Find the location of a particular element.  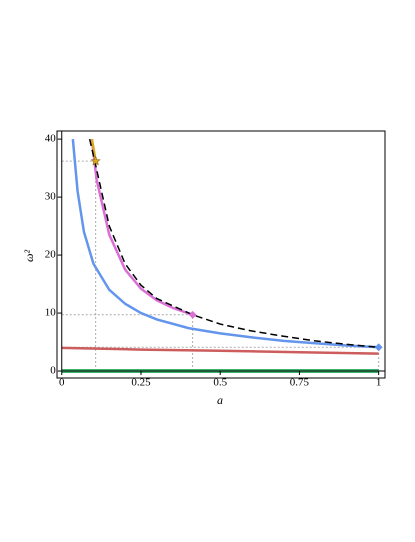

y-axis-label: ω² is located at coordinates (29, 256).